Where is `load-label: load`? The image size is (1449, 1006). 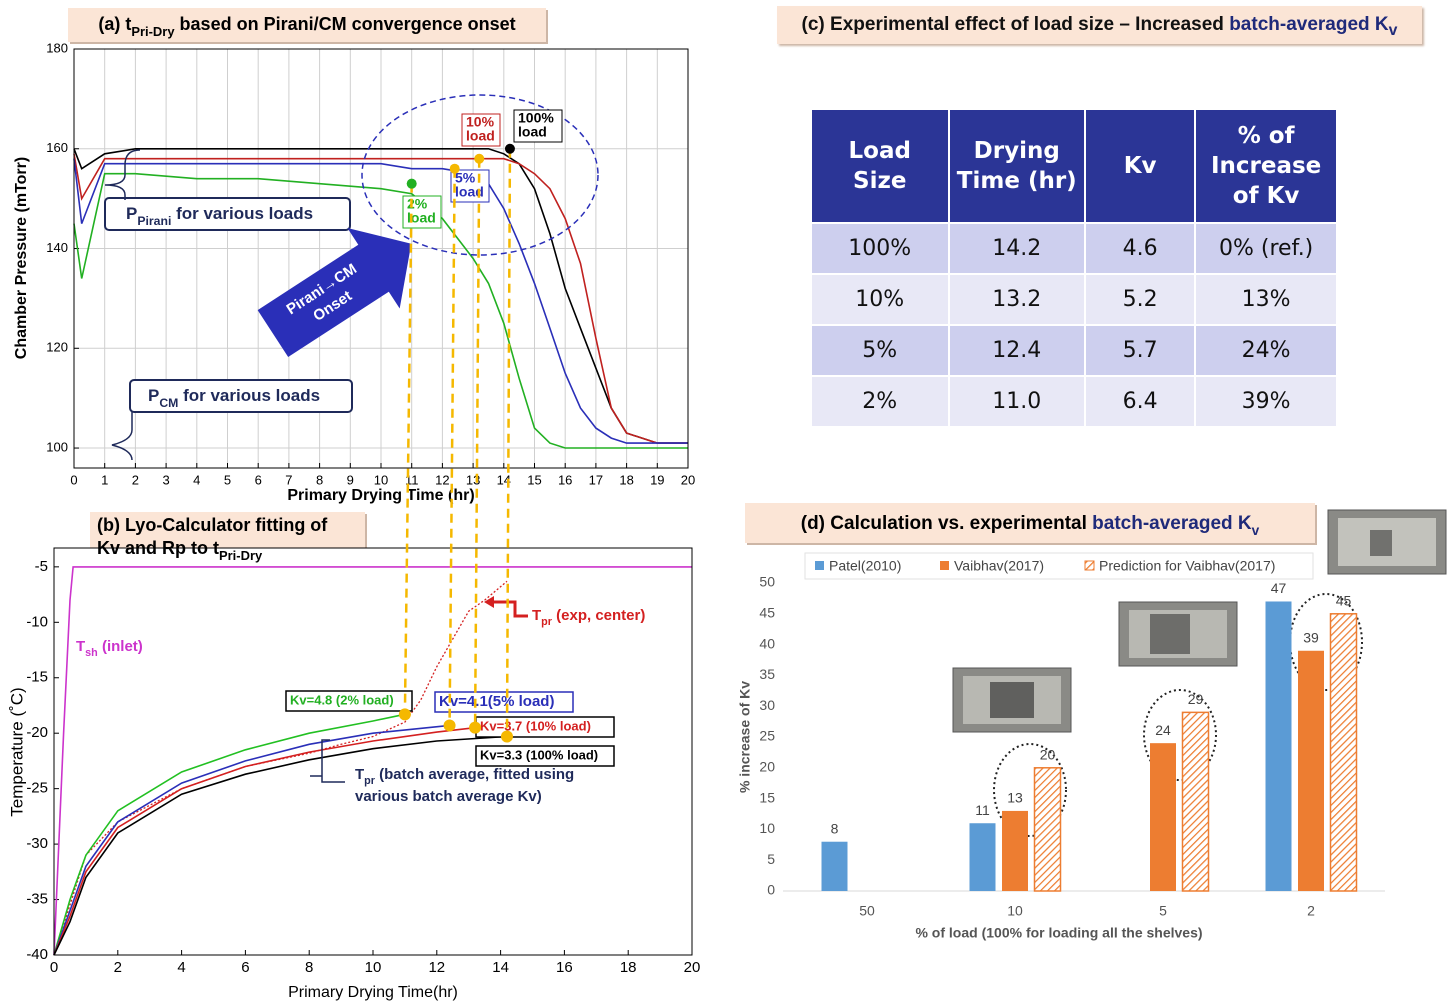 load-label: load is located at coordinates (421, 218).